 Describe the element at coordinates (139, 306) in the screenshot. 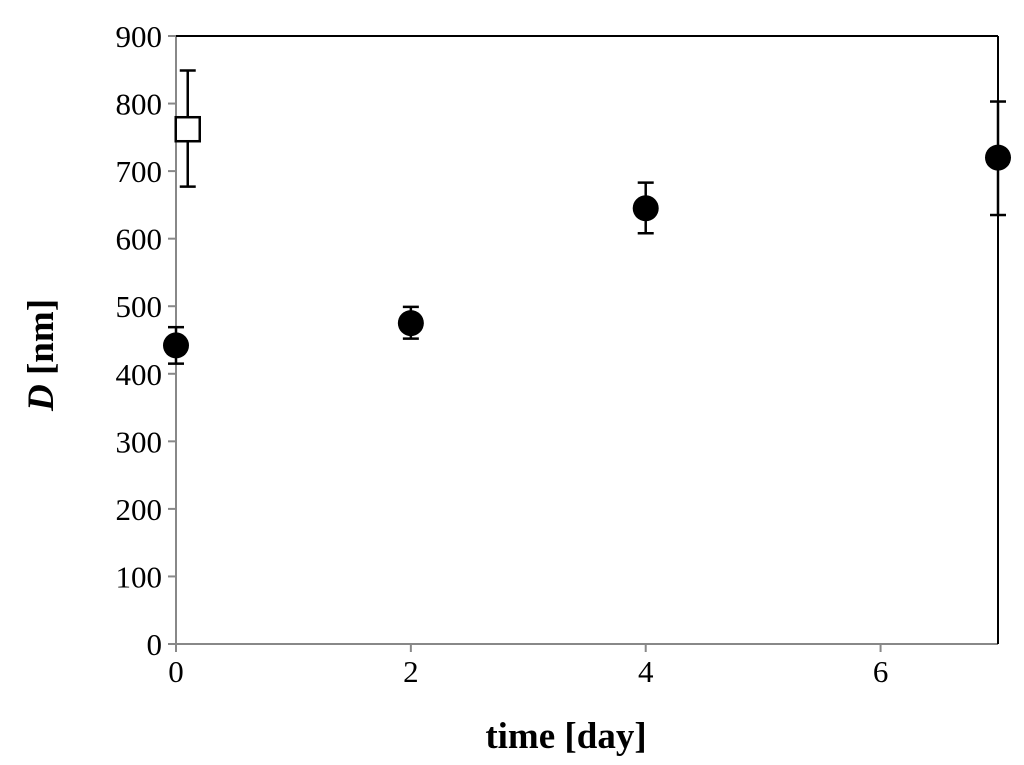

I see `y-tick-label: 500` at that location.